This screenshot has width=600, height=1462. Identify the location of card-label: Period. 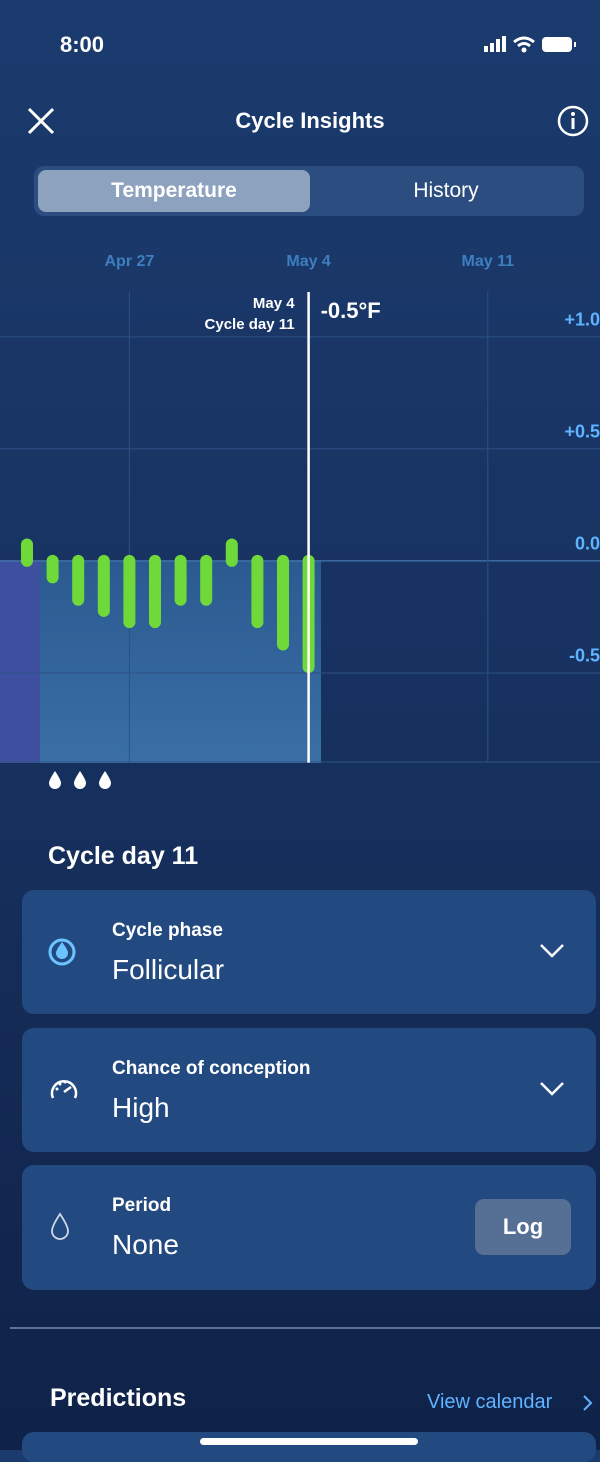
(142, 1205).